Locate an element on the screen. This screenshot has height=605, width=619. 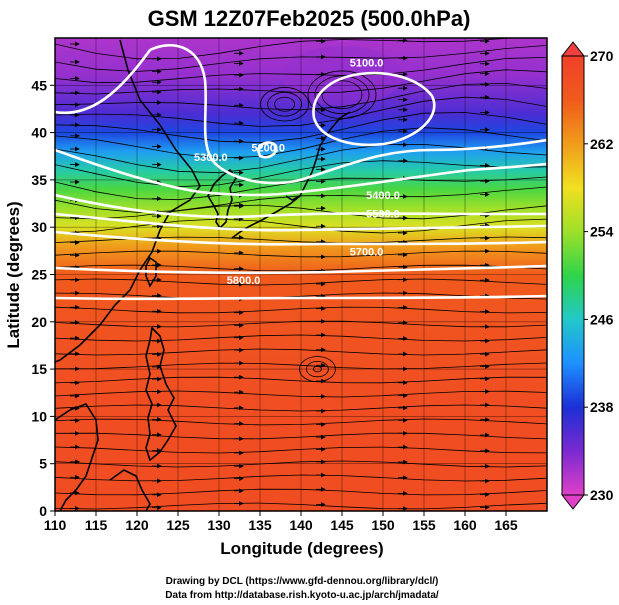
contour-label: 5800.0 is located at coordinates (244, 281).